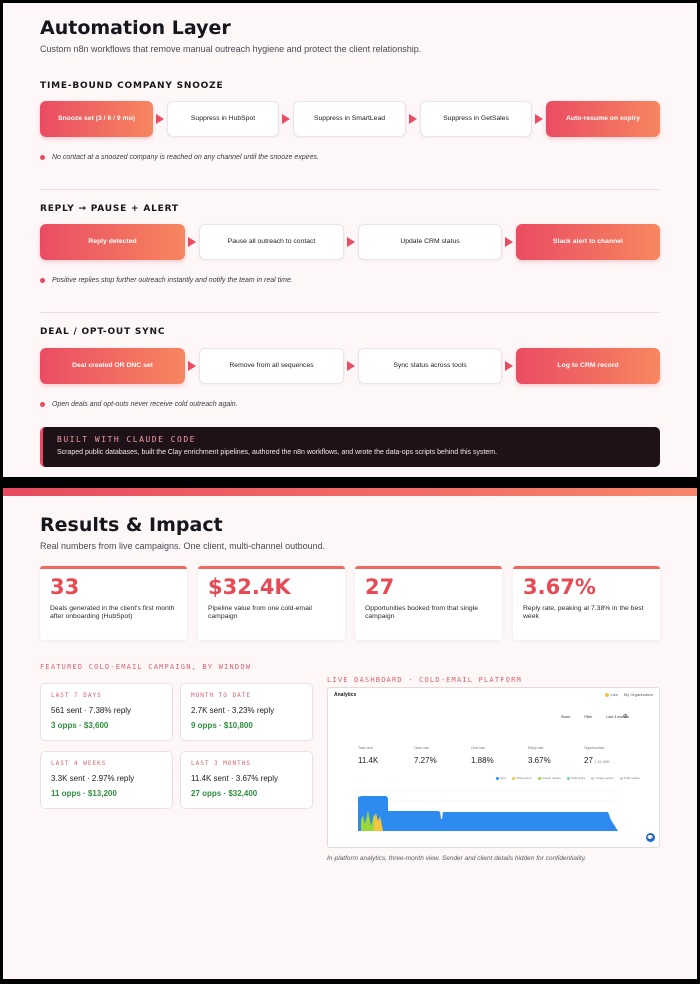 The image size is (700, 984). I want to click on flow-step: Deal created OR DNC set, so click(112, 366).